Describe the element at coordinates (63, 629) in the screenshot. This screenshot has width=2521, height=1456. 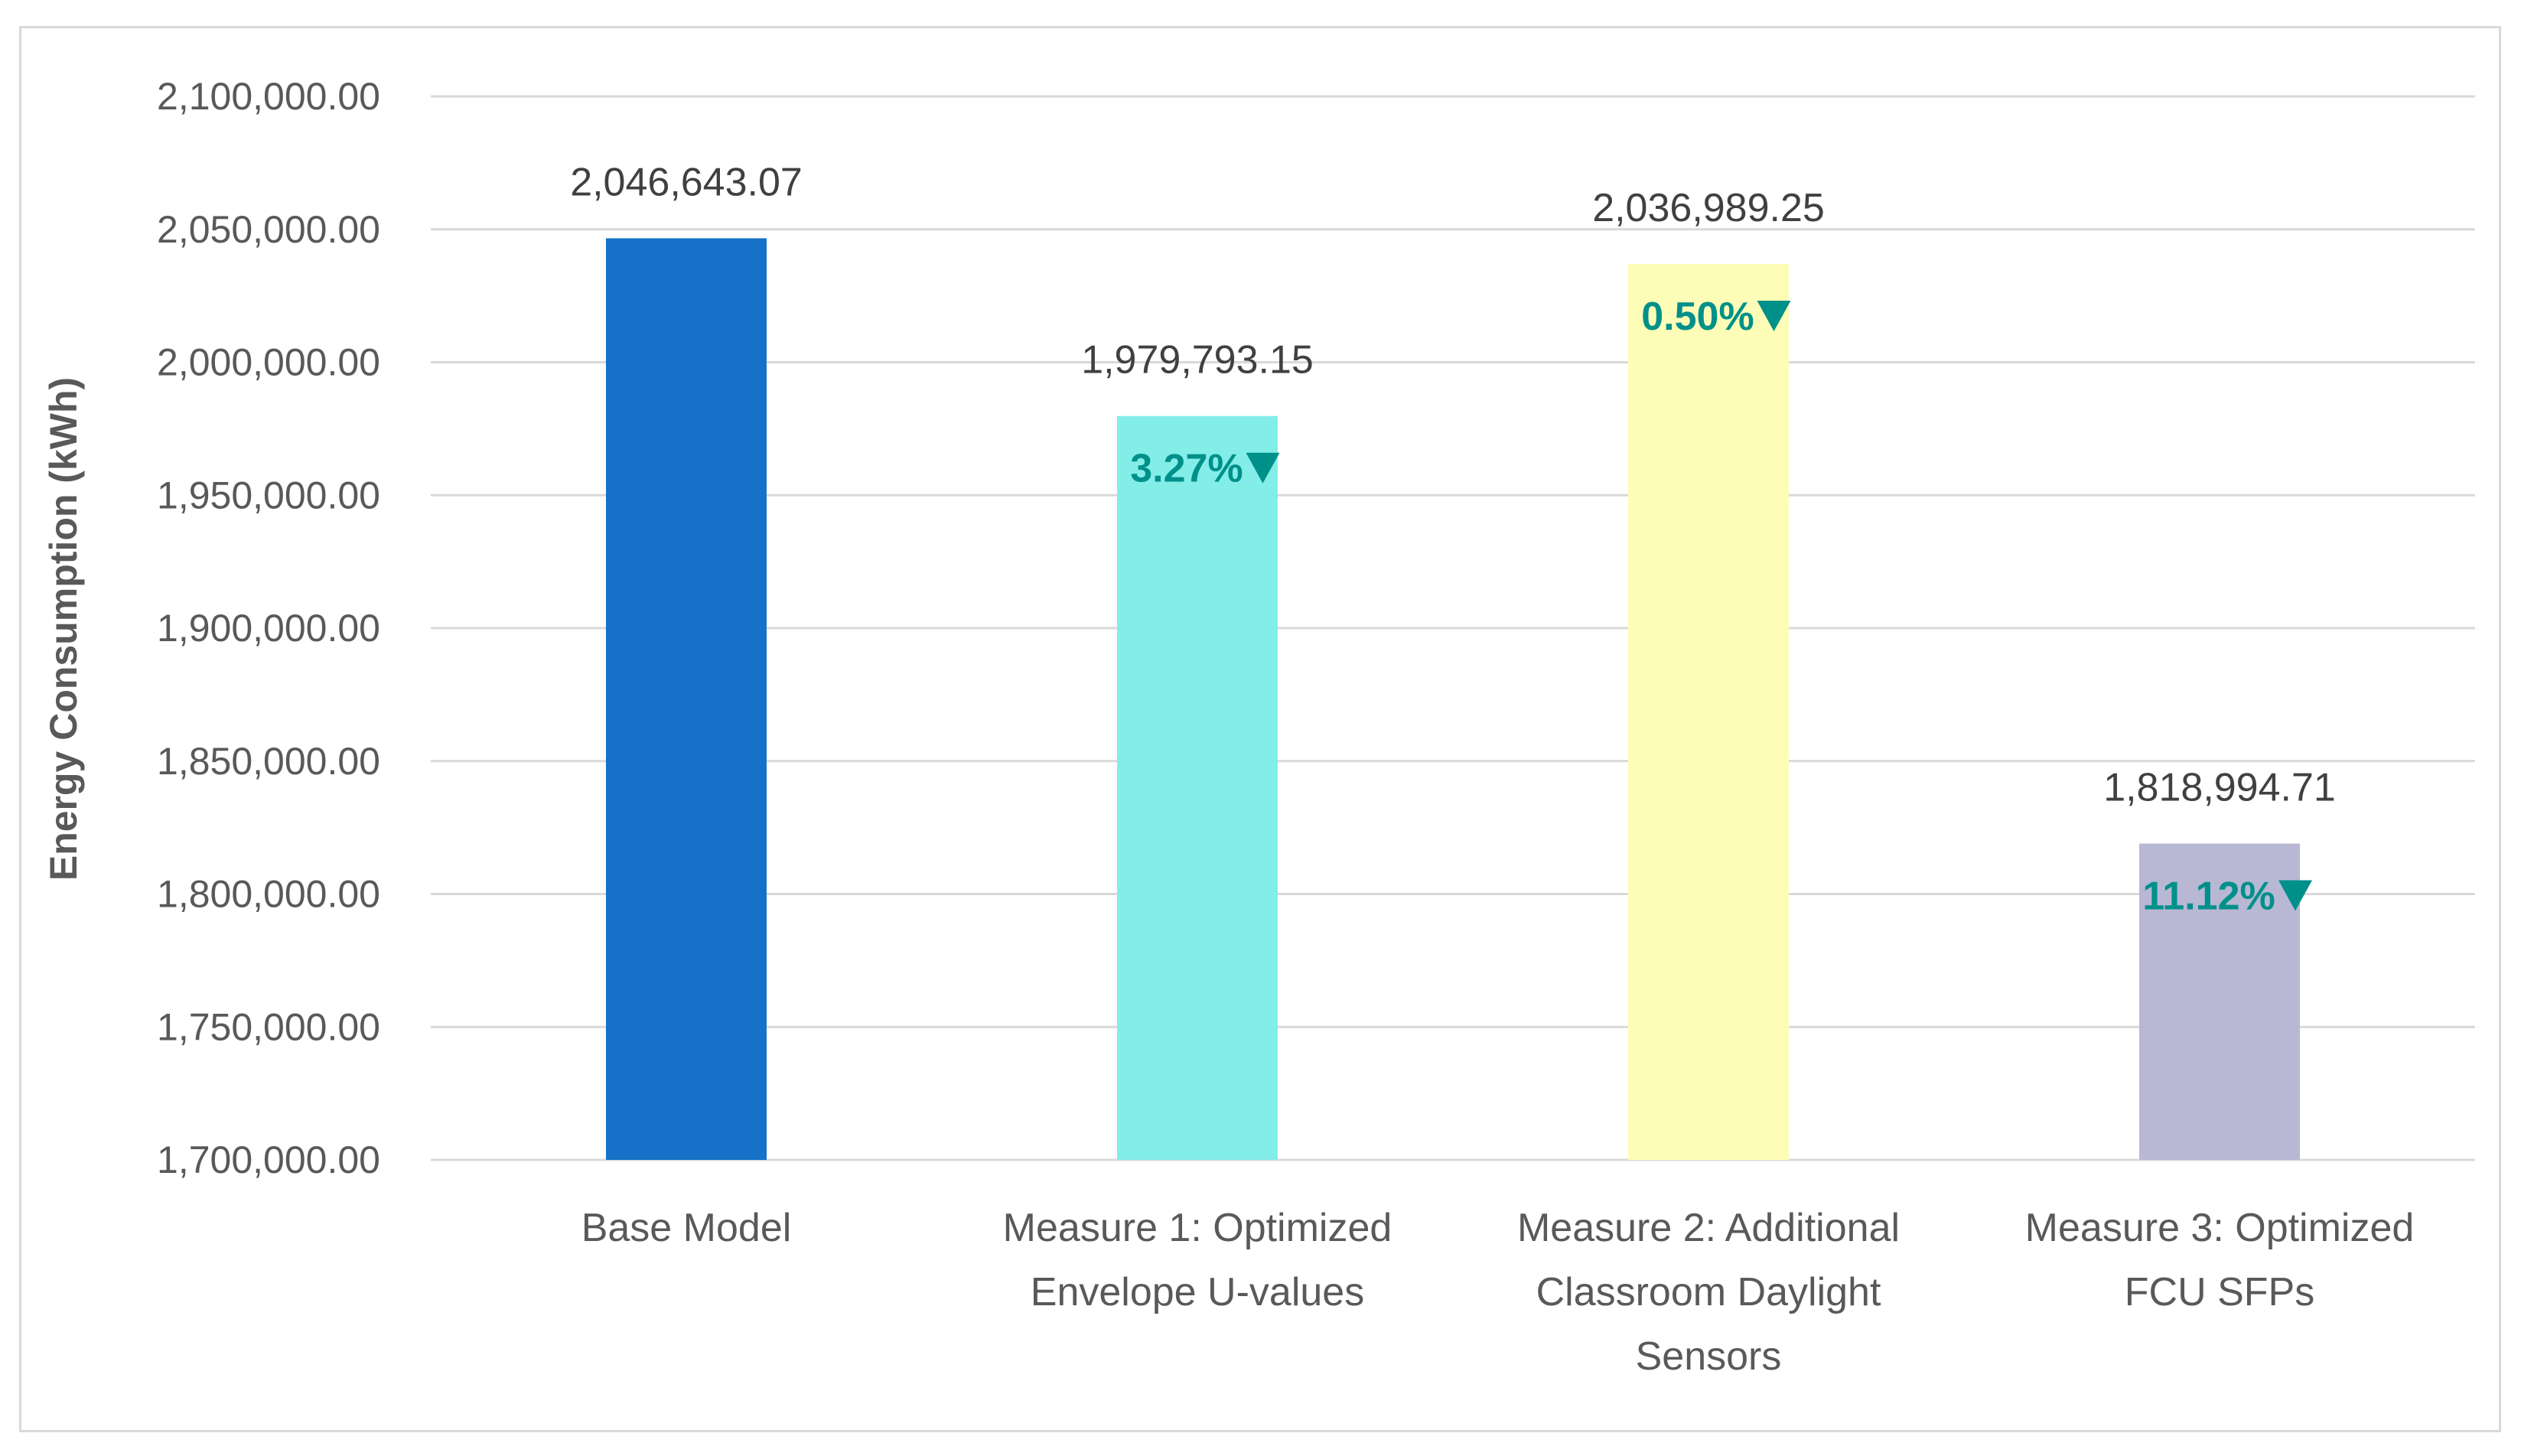
I see `y-axis-title: Energy Consumption (kWh)` at that location.